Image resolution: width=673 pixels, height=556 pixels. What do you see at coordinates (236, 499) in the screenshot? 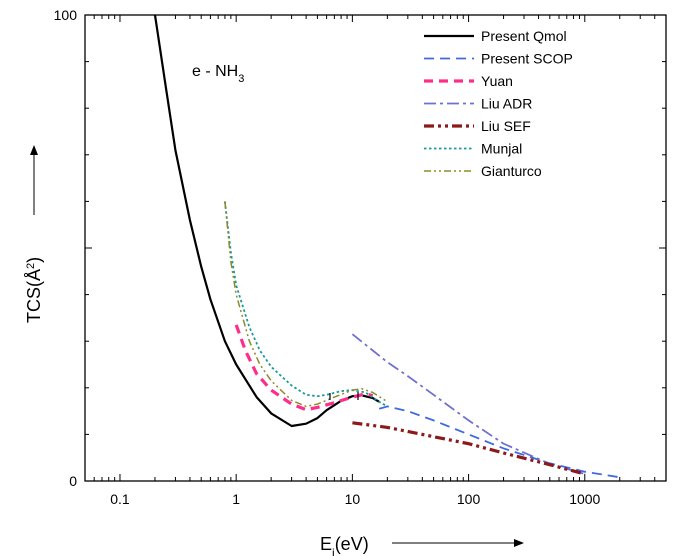
I see `x-tick-label: 1` at bounding box center [236, 499].